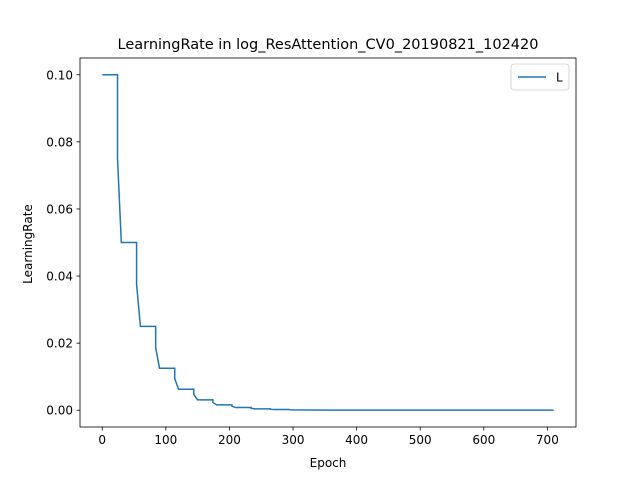  What do you see at coordinates (420, 440) in the screenshot?
I see `x-tick-label: 500` at bounding box center [420, 440].